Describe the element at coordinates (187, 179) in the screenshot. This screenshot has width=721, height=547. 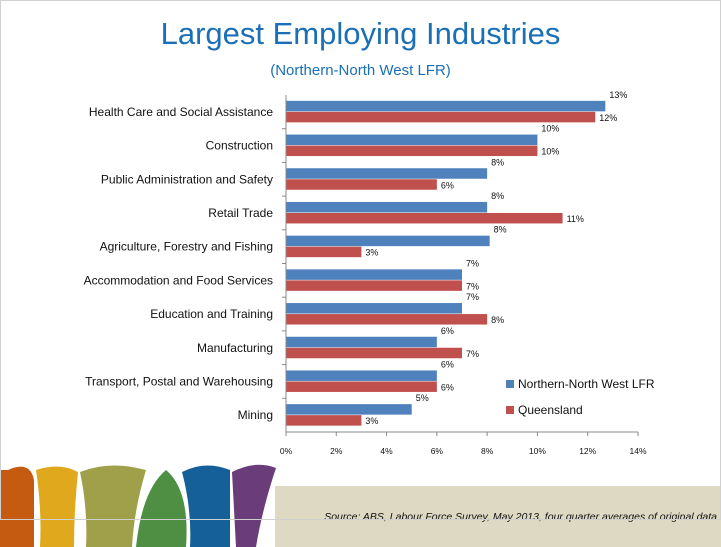
I see `category-label: Public Administration and Safety` at that location.